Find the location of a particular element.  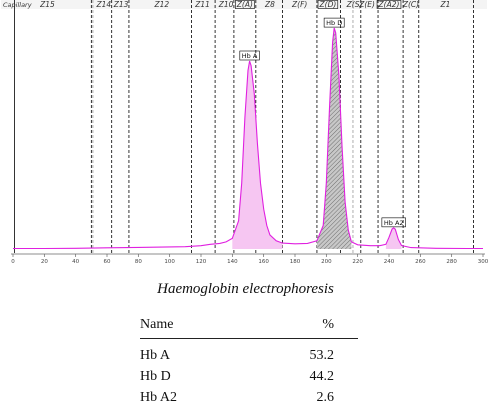

zone-label: Z(D) is located at coordinates (328, 4).